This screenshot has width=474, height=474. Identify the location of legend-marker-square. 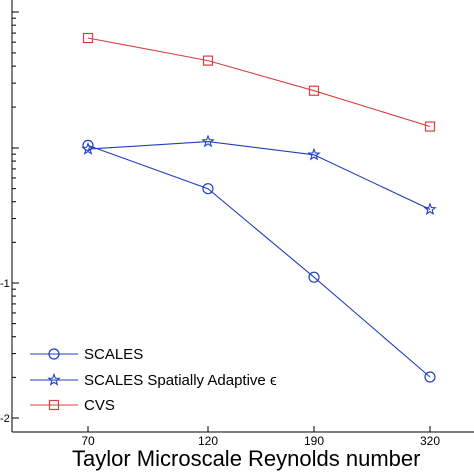
(54, 405).